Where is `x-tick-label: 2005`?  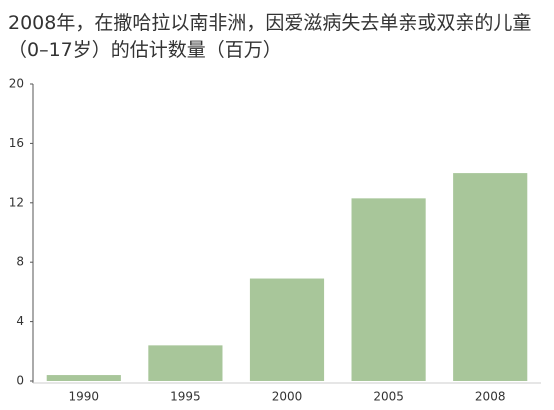
x-tick-label: 2005 is located at coordinates (388, 397).